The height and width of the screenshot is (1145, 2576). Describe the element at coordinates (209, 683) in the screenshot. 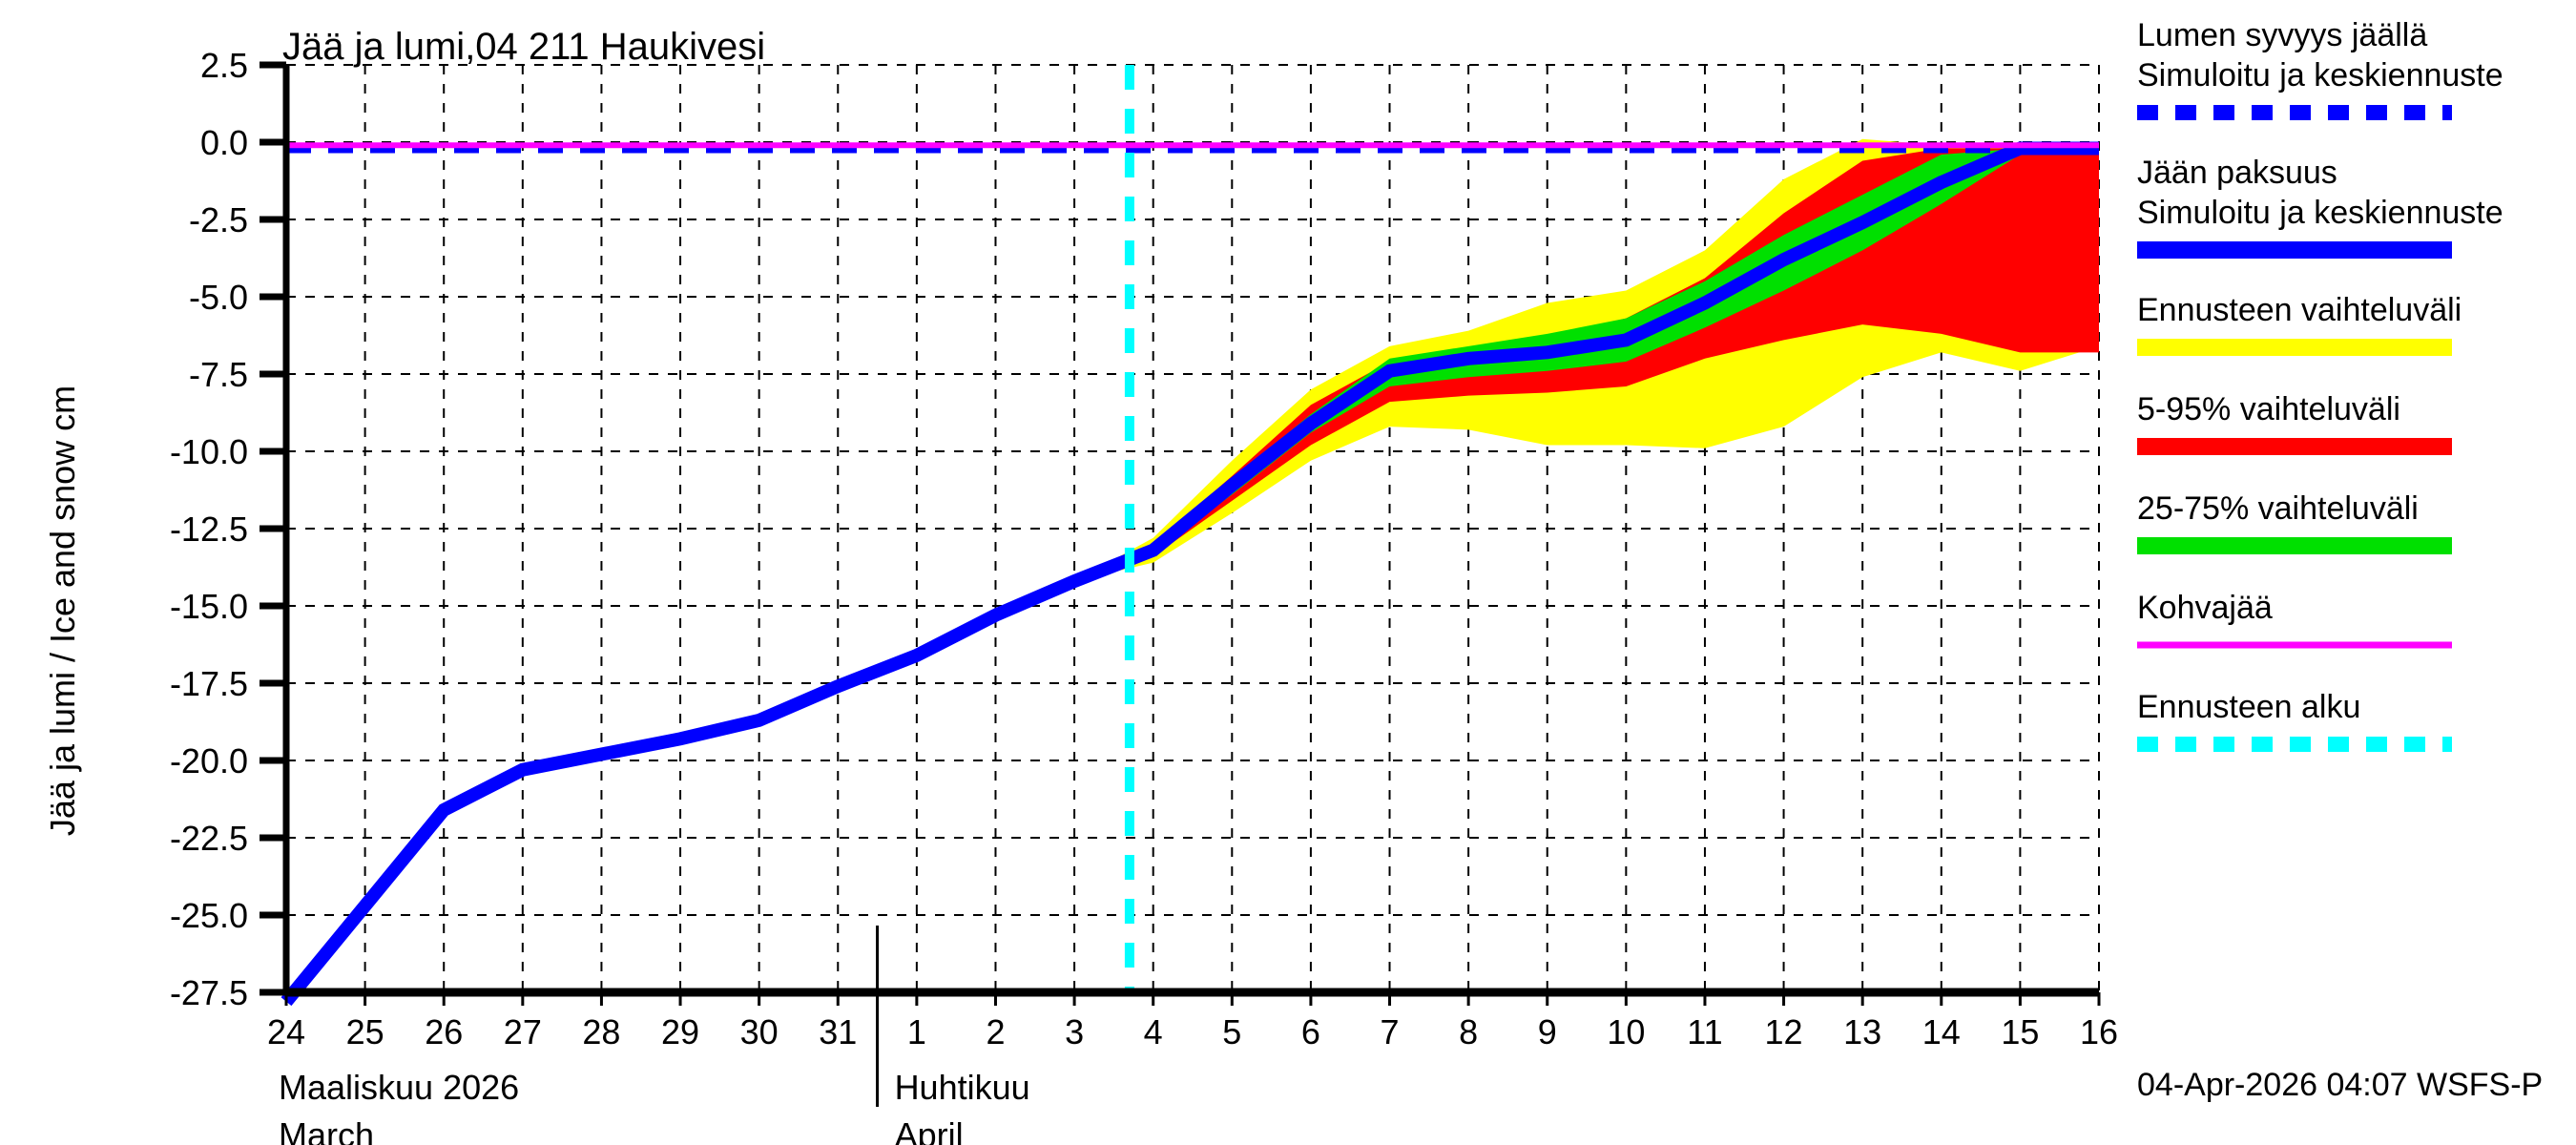

I see `y-tick-label: -17.5` at that location.